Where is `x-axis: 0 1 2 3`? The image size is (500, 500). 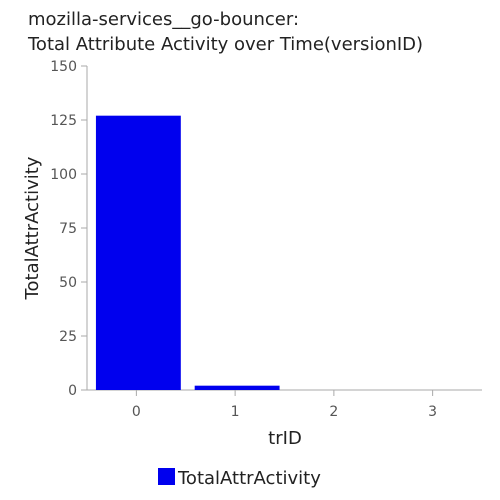 x-axis: 0 1 2 3 is located at coordinates (284, 404).